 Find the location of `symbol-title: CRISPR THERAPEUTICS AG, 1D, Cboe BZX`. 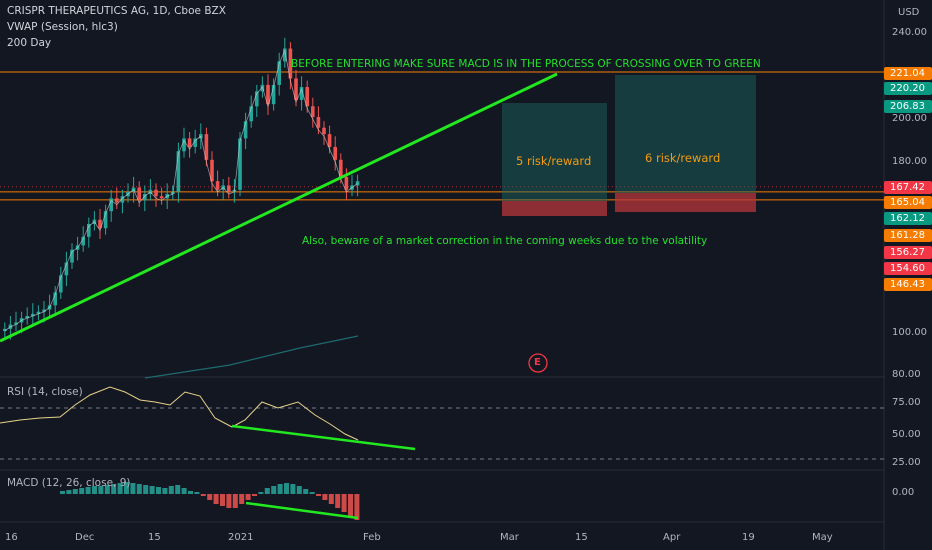

symbol-title: CRISPR THERAPEUTICS AG, 1D, Cboe BZX is located at coordinates (116, 11).